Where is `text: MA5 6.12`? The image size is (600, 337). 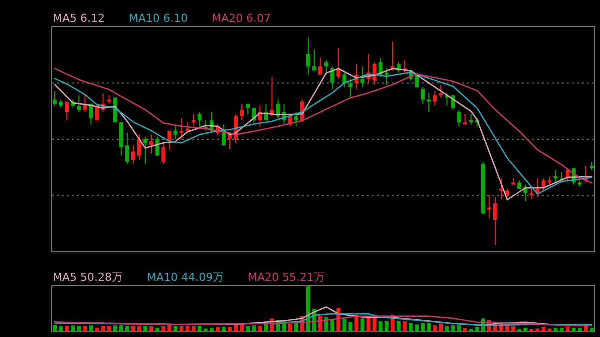
text: MA5 6.12 is located at coordinates (79, 18).